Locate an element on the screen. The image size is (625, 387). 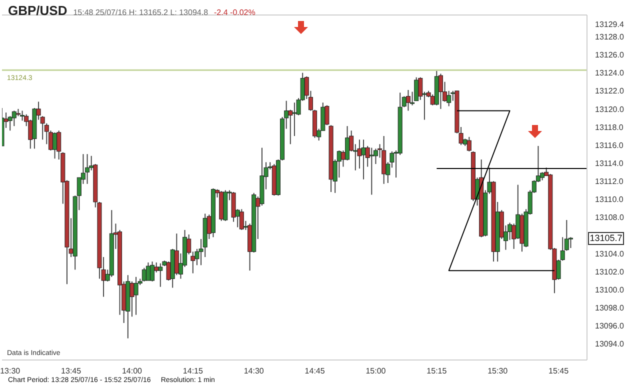
y-tick-label: 13129.4 is located at coordinates (609, 24).